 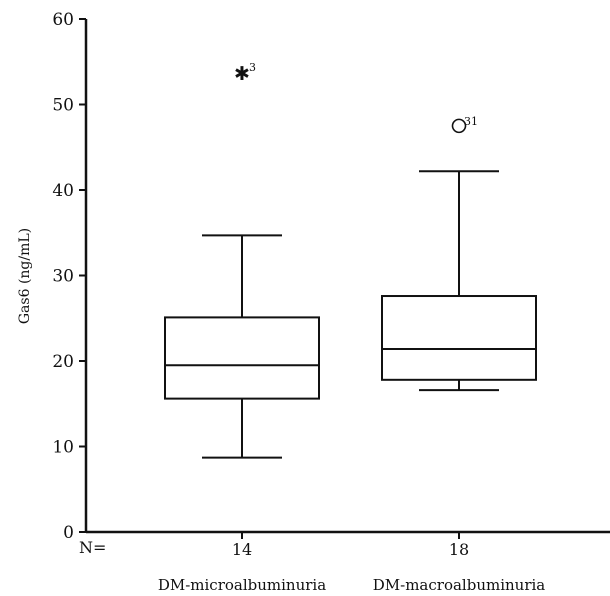 I want to click on y-tick-label: 60, so click(x=63, y=20).